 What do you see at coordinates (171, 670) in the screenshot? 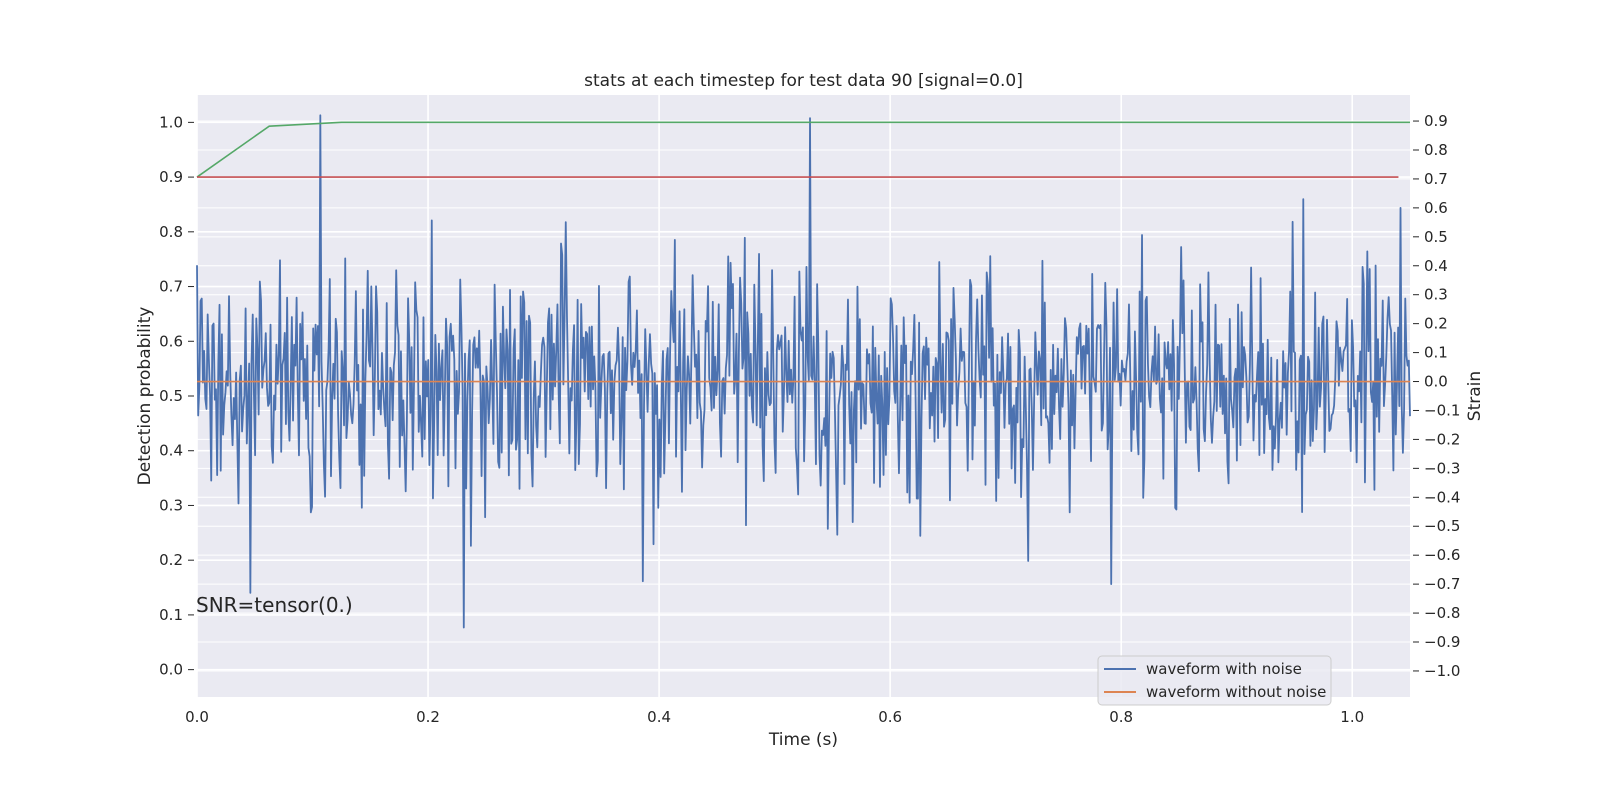
I see `y-left-tick-label: 0.0` at bounding box center [171, 670].